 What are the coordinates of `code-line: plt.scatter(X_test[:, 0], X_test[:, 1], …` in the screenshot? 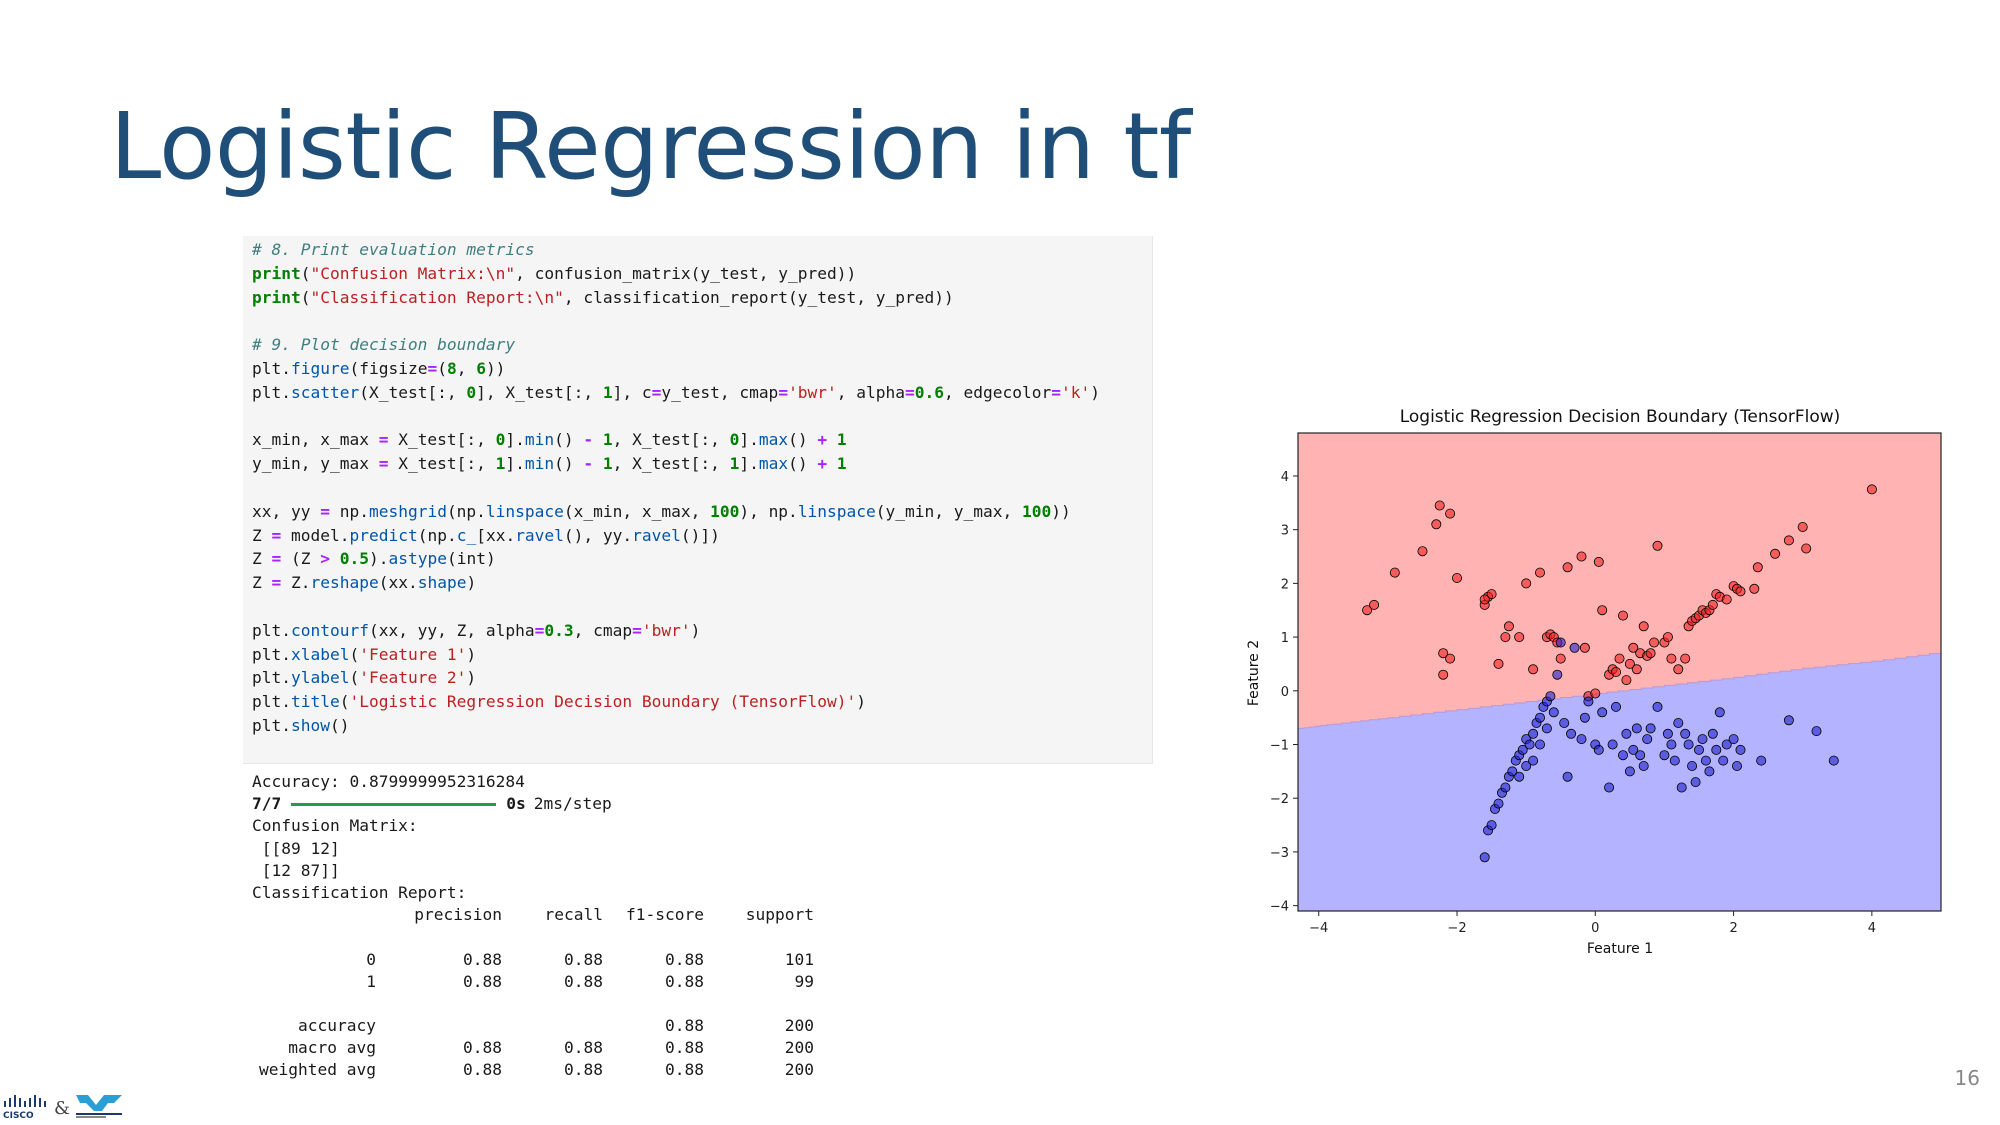 It's located at (702, 393).